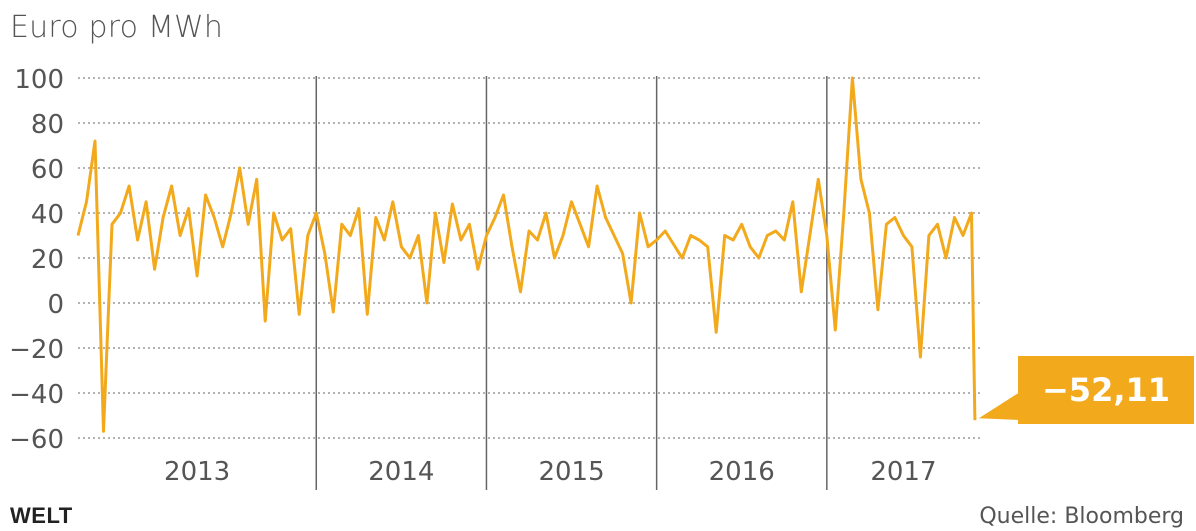 Image resolution: width=1196 pixels, height=531 pixels. What do you see at coordinates (47, 125) in the screenshot?
I see `y-tick-label: 80` at bounding box center [47, 125].